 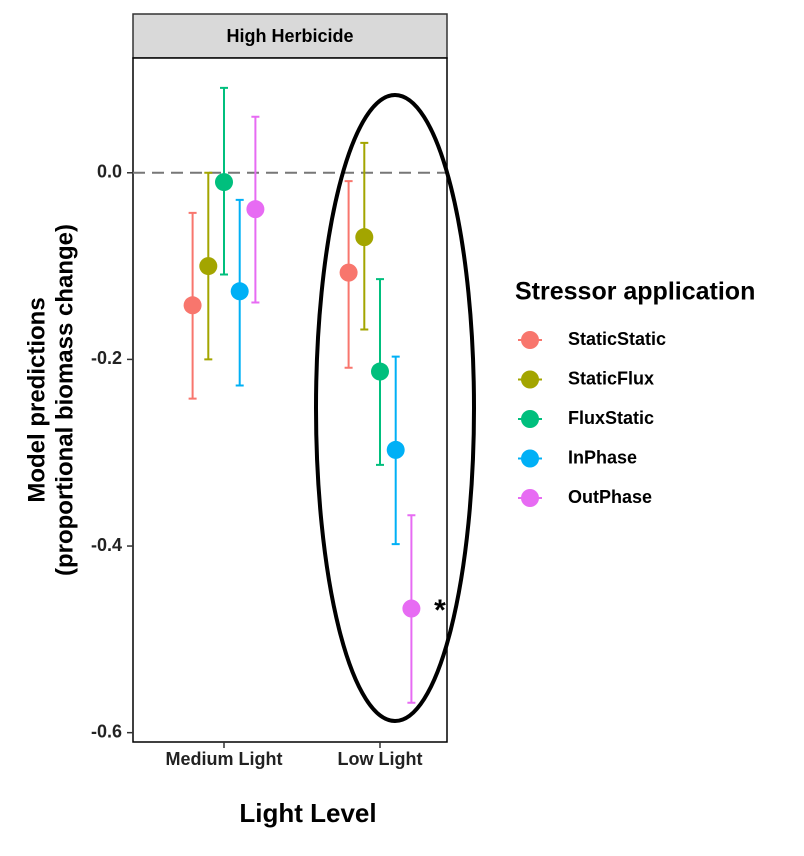 I want to click on y-tick-label: -0.6, so click(x=106, y=731).